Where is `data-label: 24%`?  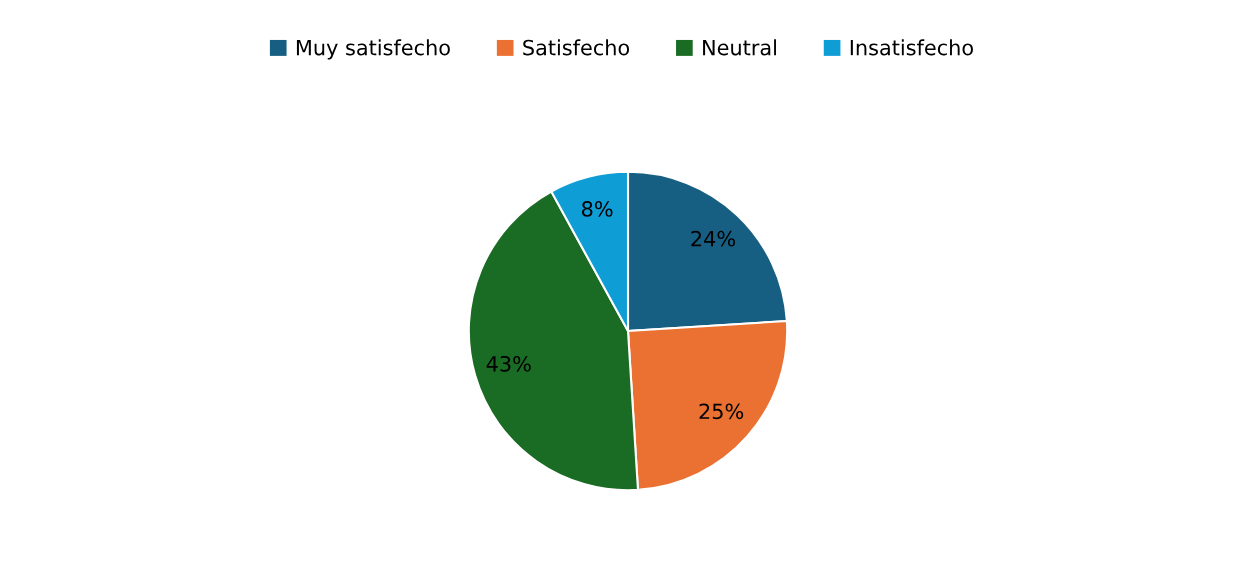
data-label: 24% is located at coordinates (713, 238).